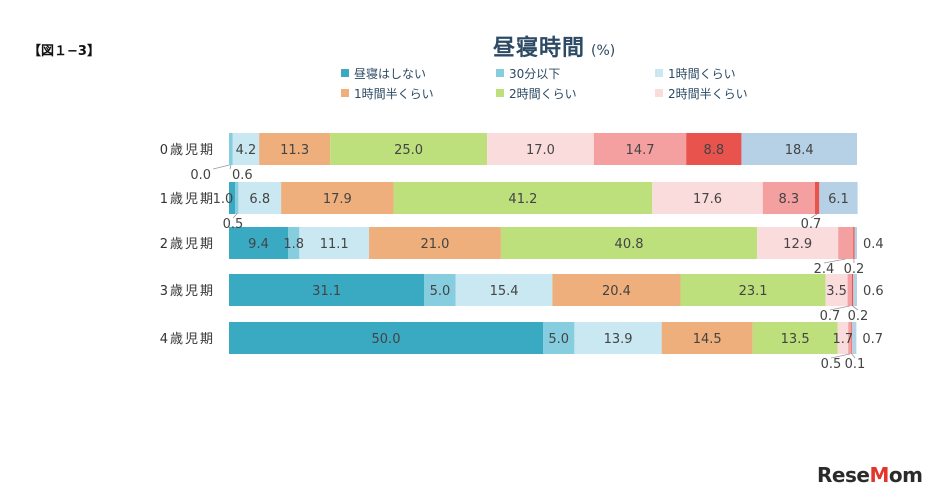 This screenshot has height=500, width=928. I want to click on value-label-r4-s3: 14.5, so click(707, 339).